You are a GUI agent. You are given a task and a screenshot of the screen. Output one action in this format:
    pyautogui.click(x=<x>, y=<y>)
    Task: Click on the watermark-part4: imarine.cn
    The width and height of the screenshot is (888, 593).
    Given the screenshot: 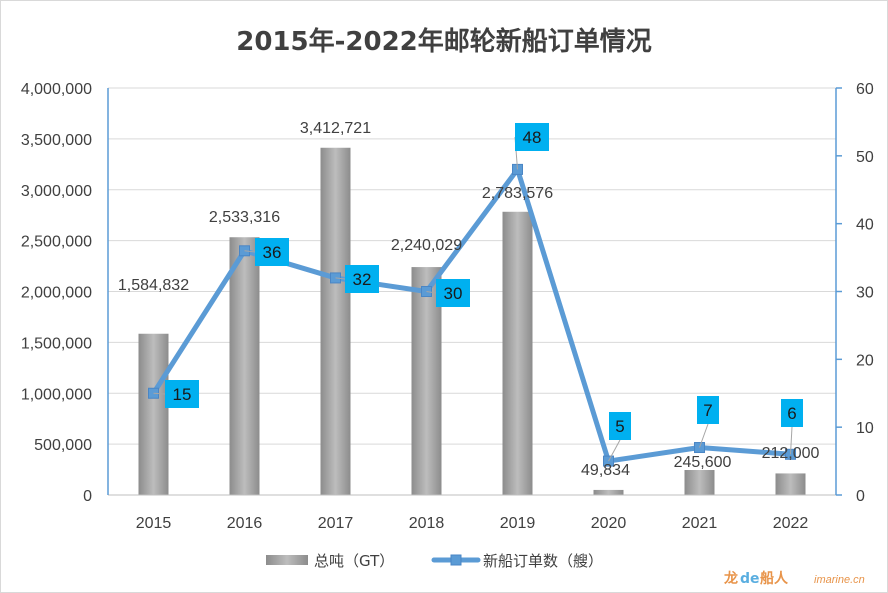 What is the action you would take?
    pyautogui.click(x=839, y=580)
    